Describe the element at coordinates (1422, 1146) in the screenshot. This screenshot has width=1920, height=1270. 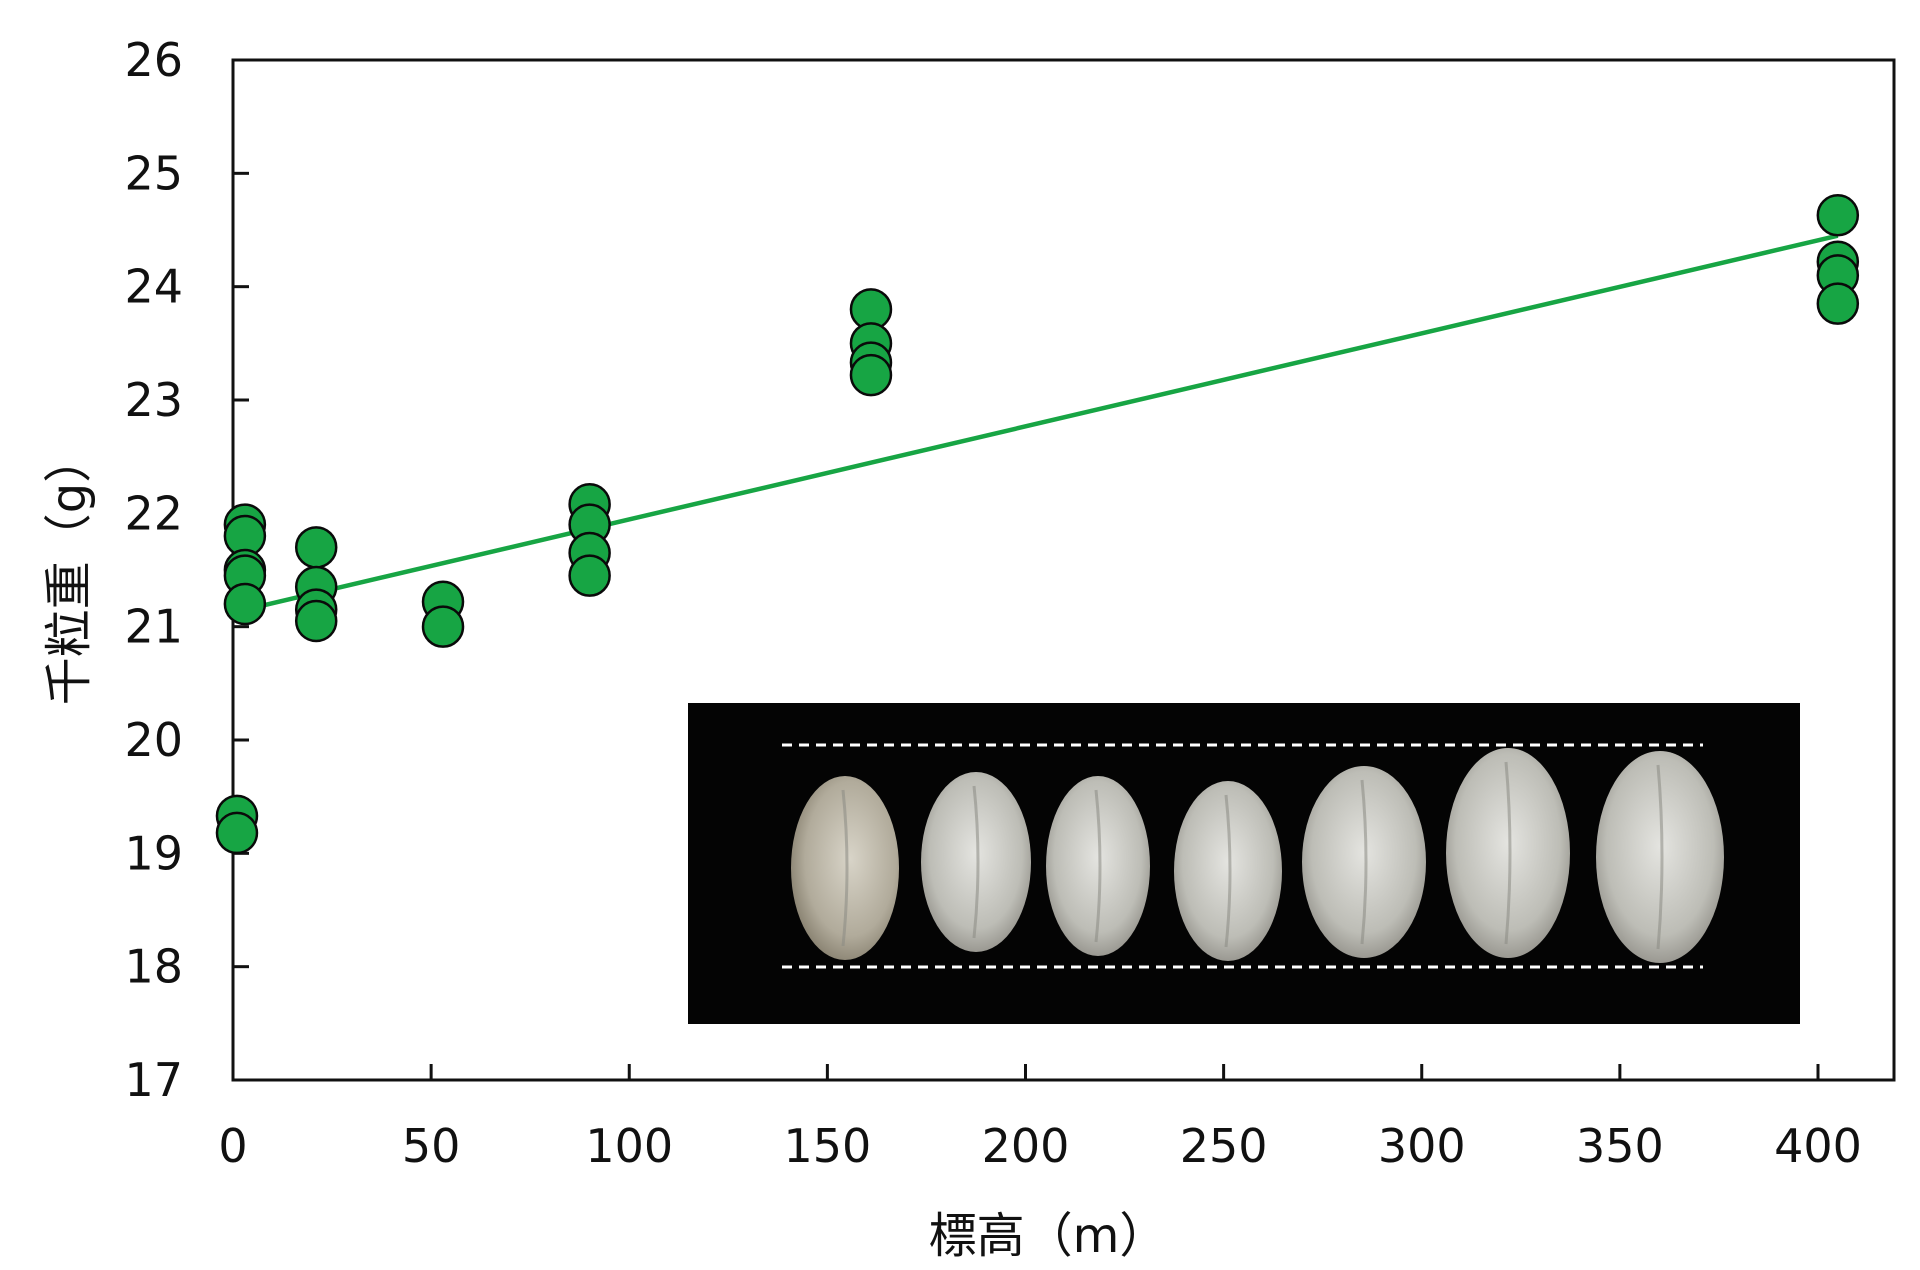
I see `x-tick-label: 300` at that location.